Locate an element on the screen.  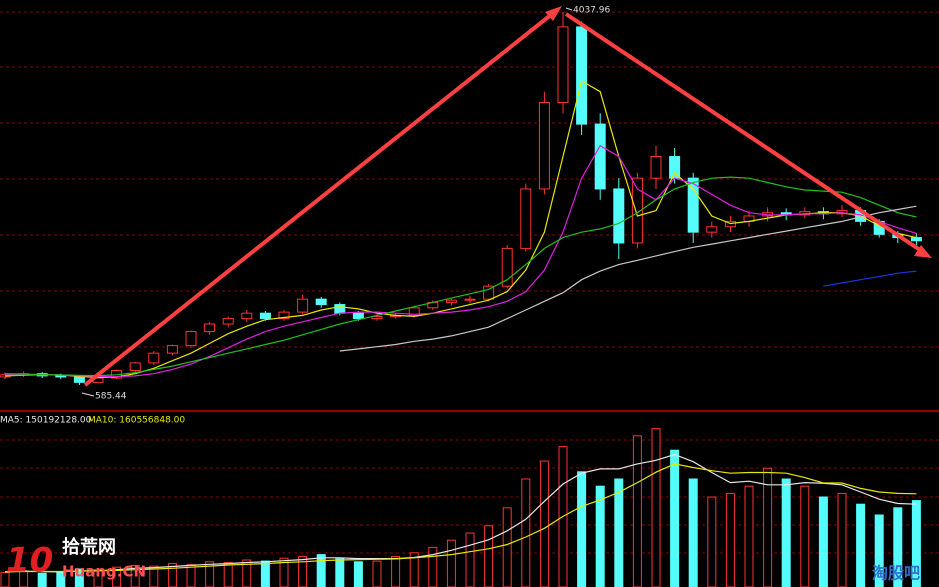
watermark: 10 拾荒网 Huang.CN 淘股吧 is located at coordinates (463, 559).